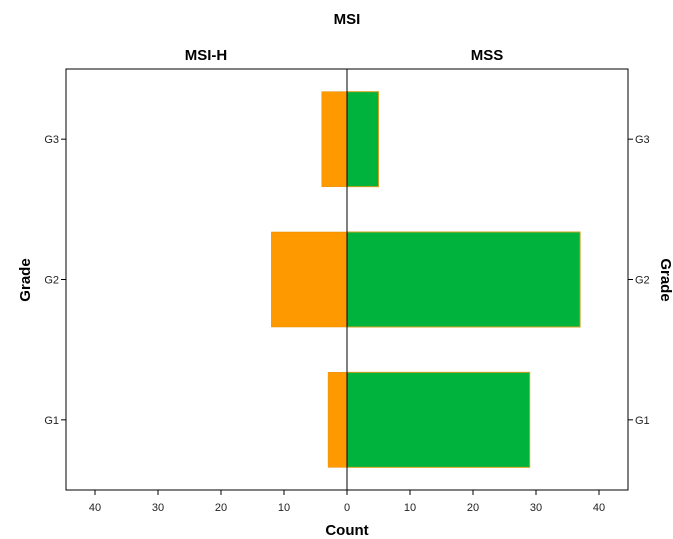  I want to click on y-tick-label-right-g1: G1, so click(642, 421).